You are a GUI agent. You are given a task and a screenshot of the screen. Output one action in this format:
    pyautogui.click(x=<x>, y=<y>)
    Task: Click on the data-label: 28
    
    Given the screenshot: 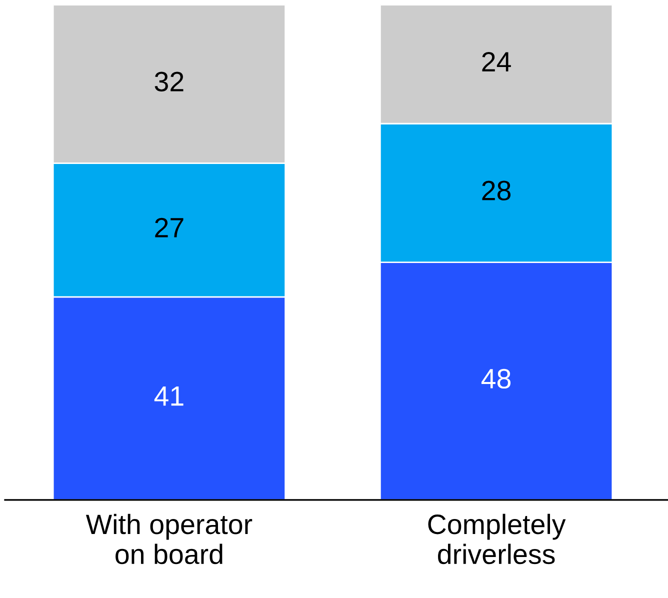 What is the action you would take?
    pyautogui.click(x=496, y=190)
    